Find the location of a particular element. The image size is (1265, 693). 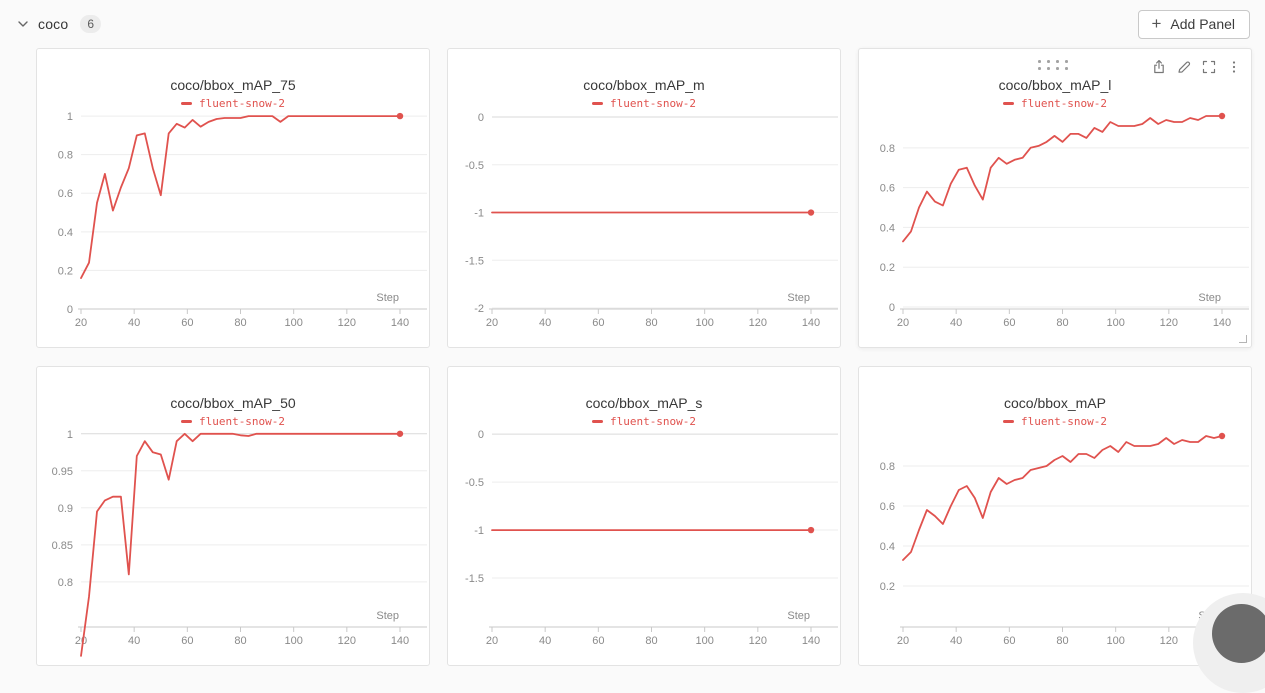

panel-title: coco/bbox_mAP_m is located at coordinates (644, 85).